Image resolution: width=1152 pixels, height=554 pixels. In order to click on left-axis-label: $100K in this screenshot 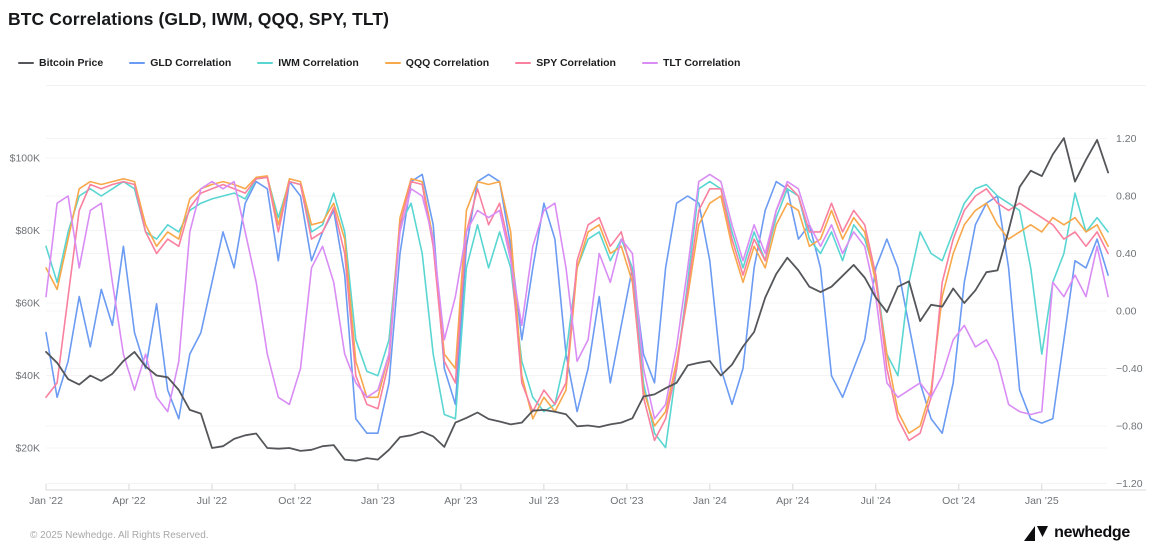, I will do `click(25, 159)`.